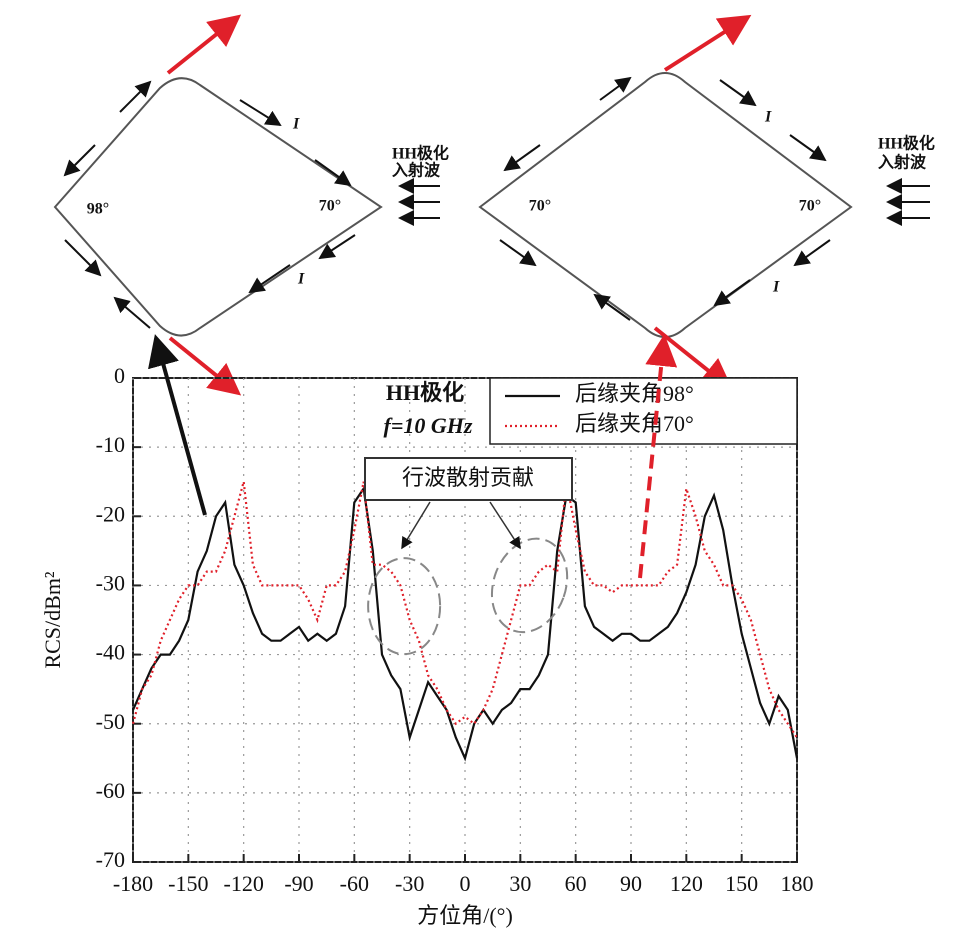  Describe the element at coordinates (741, 883) in the screenshot. I see `x-tick-label: 150` at that location.